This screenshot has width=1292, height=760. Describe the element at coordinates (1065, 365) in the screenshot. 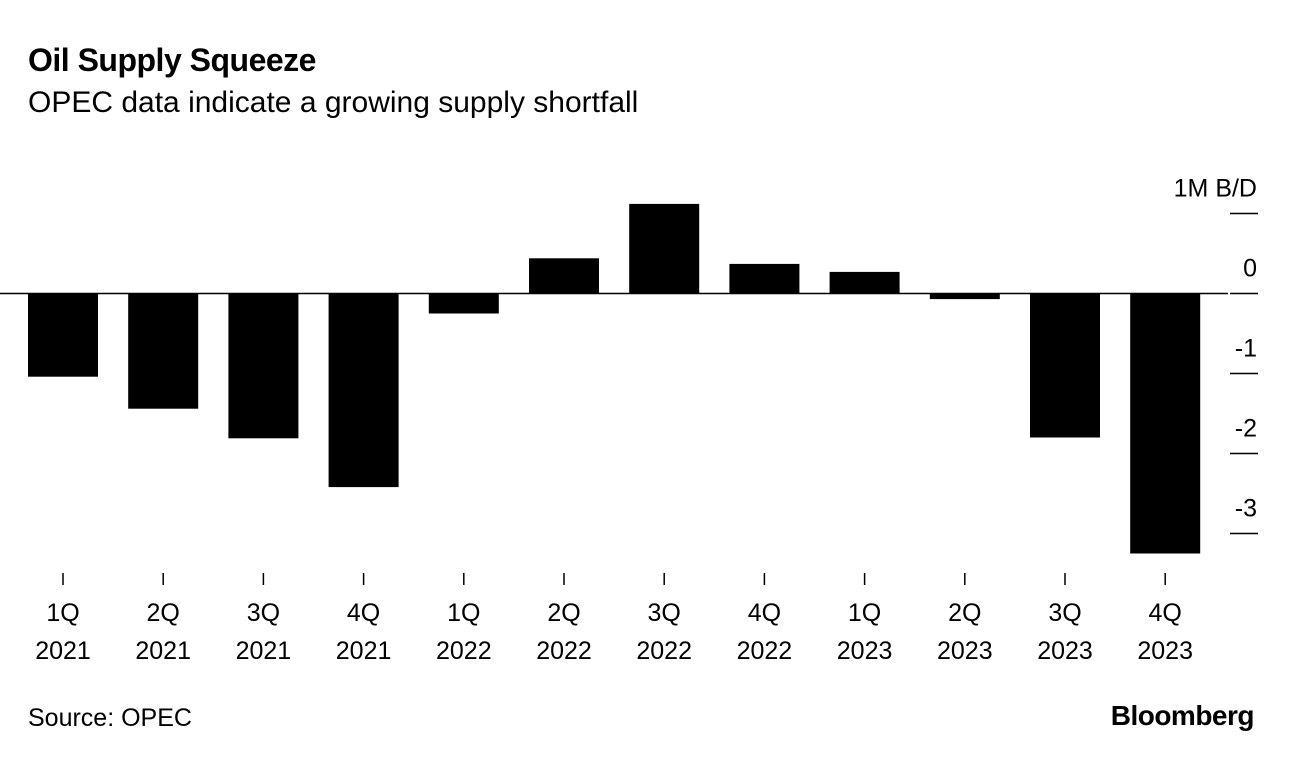

I see `bar-3Q-2023` at that location.